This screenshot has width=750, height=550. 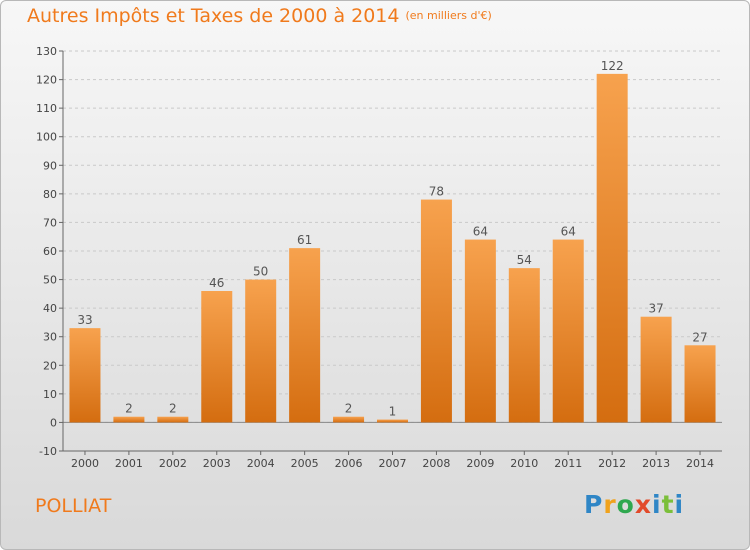 What do you see at coordinates (524, 260) in the screenshot?
I see `data-label: 54` at bounding box center [524, 260].